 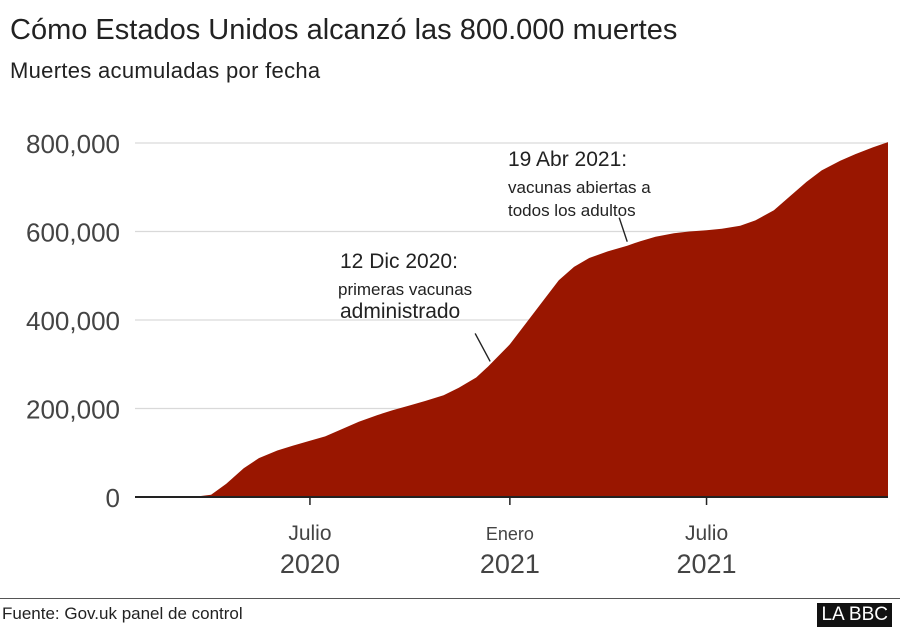 I want to click on annotation-text: administrado, so click(x=400, y=311).